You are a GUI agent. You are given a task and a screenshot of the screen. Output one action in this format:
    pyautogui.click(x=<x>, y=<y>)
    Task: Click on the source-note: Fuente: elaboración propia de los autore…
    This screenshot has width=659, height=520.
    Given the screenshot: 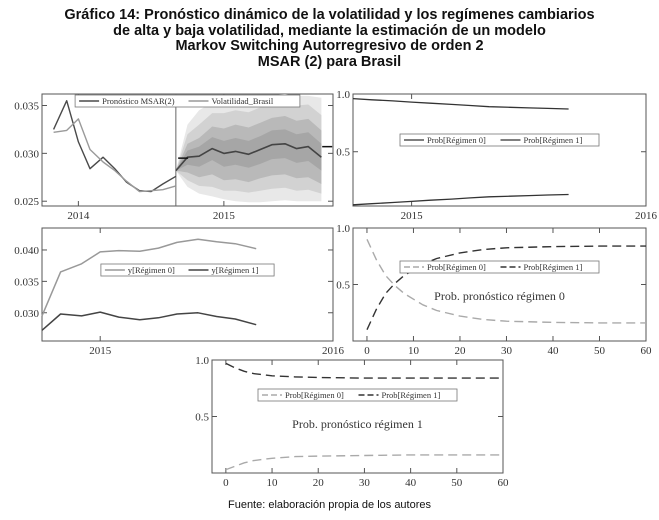 What is the action you would take?
    pyautogui.click(x=329, y=505)
    